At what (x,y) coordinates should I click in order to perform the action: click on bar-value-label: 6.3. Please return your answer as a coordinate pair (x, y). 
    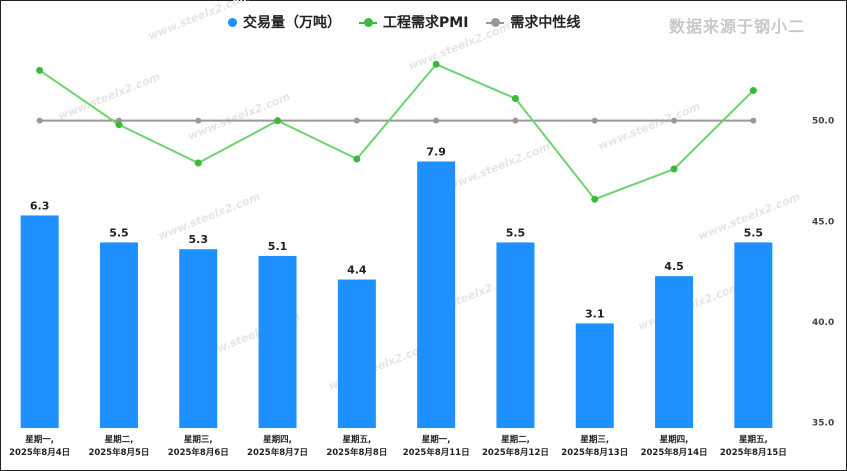
    Looking at the image, I should click on (40, 205).